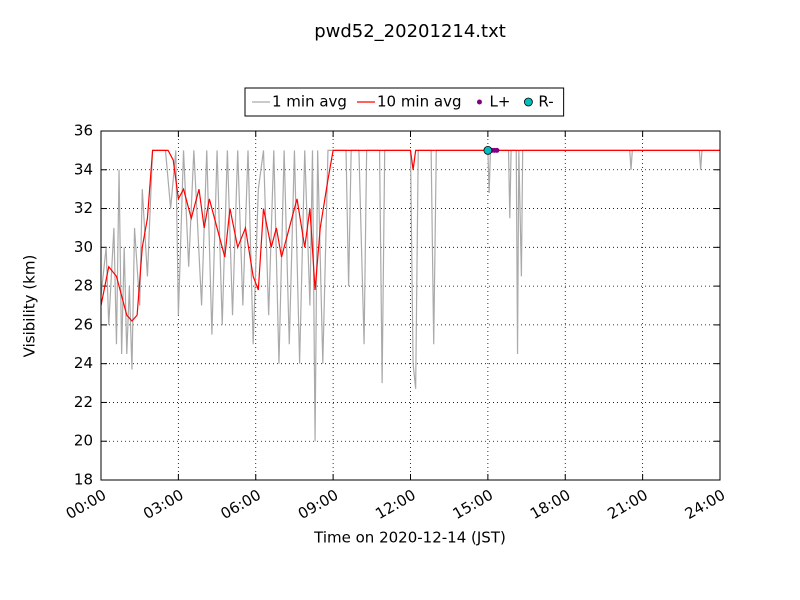  I want to click on y-tick-label: 36, so click(83, 131).